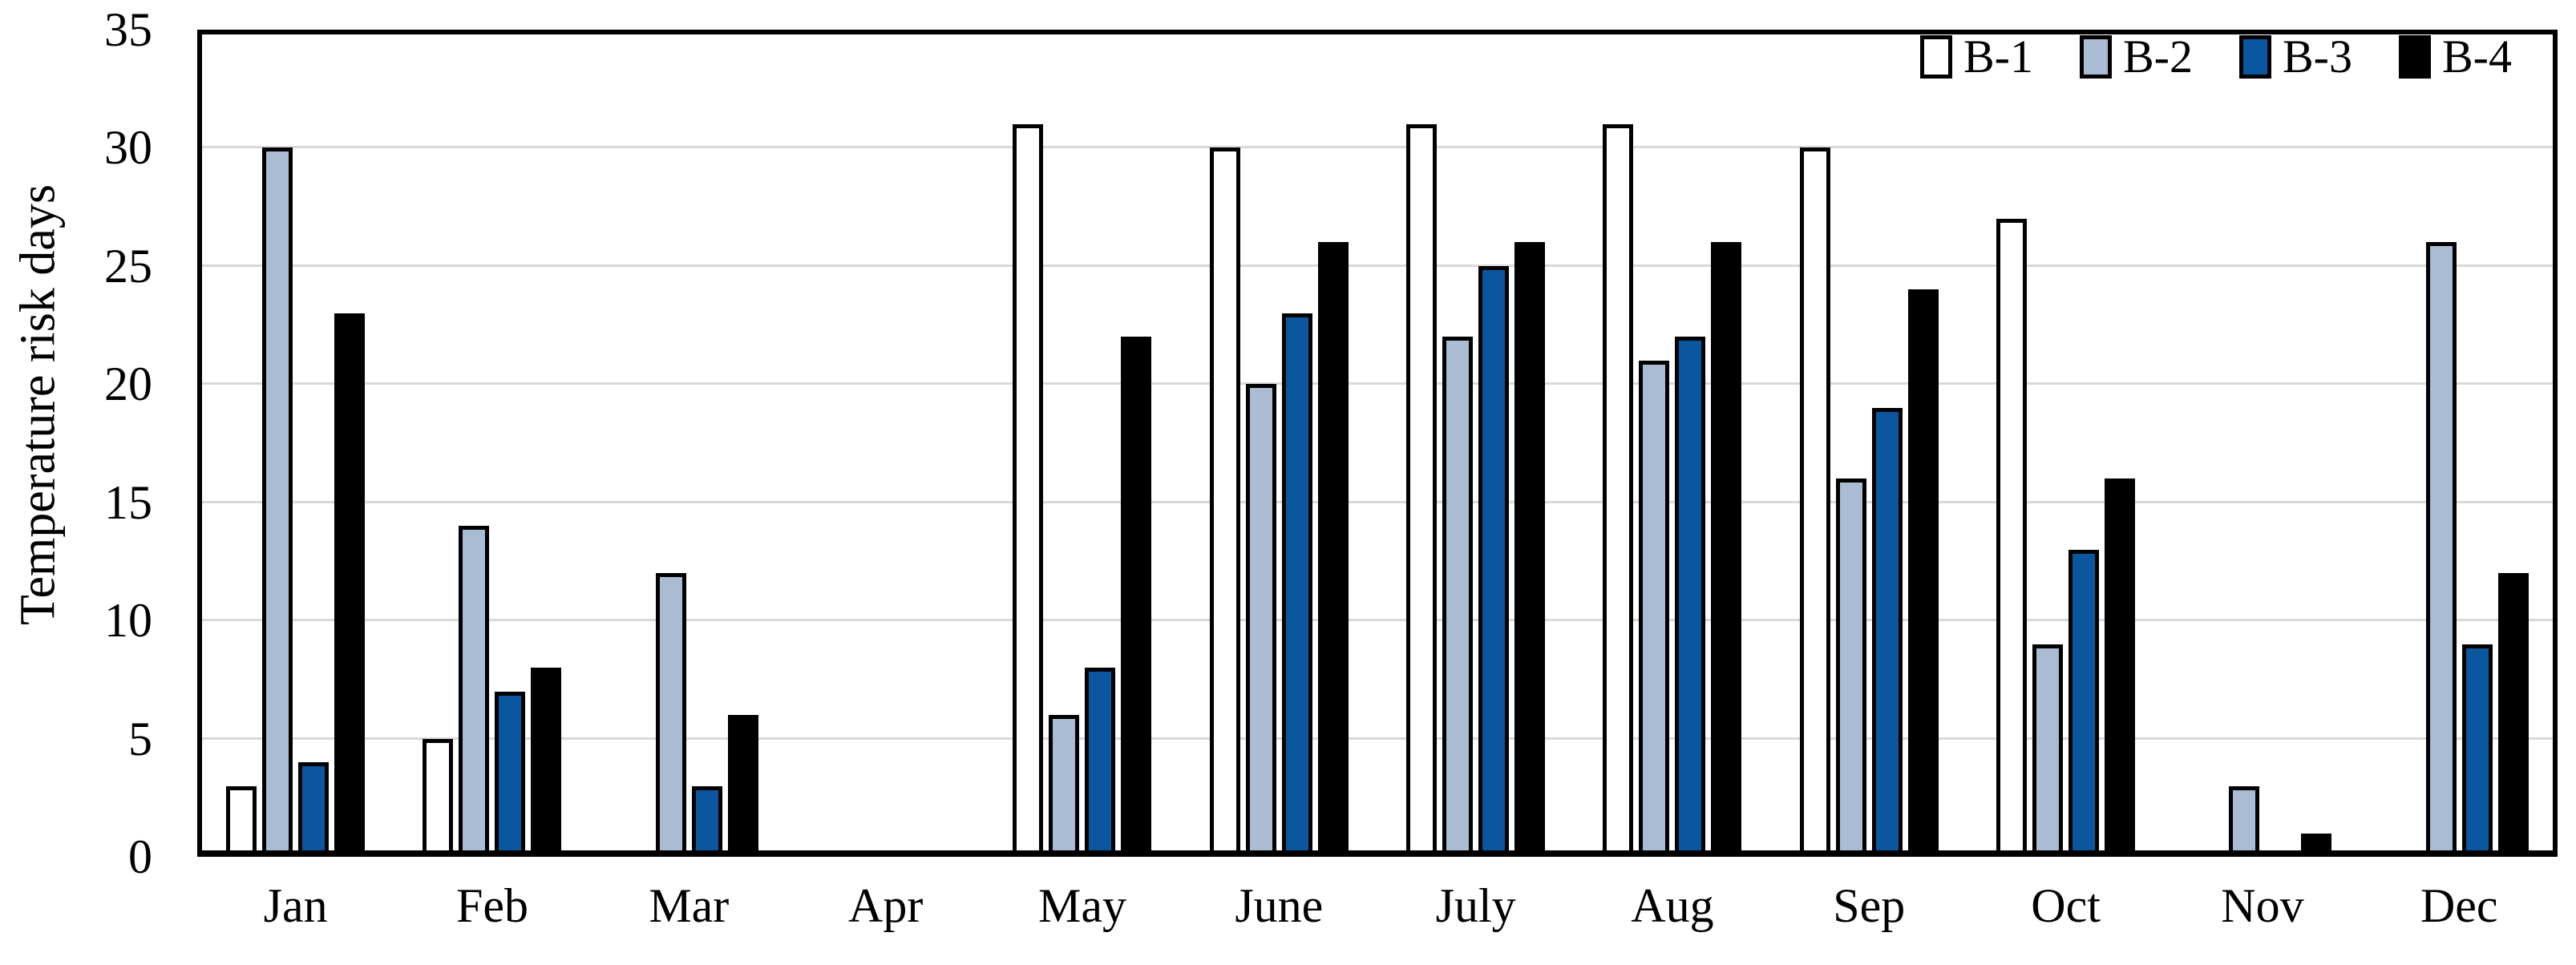 The height and width of the screenshot is (965, 2576). Describe the element at coordinates (2262, 905) in the screenshot. I see `x-label-nov: Nov` at that location.